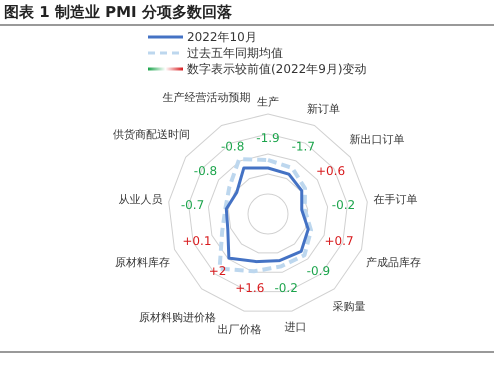 The width and height of the screenshot is (494, 379). Describe the element at coordinates (268, 102) in the screenshot. I see `spoke-label: 生产` at that location.